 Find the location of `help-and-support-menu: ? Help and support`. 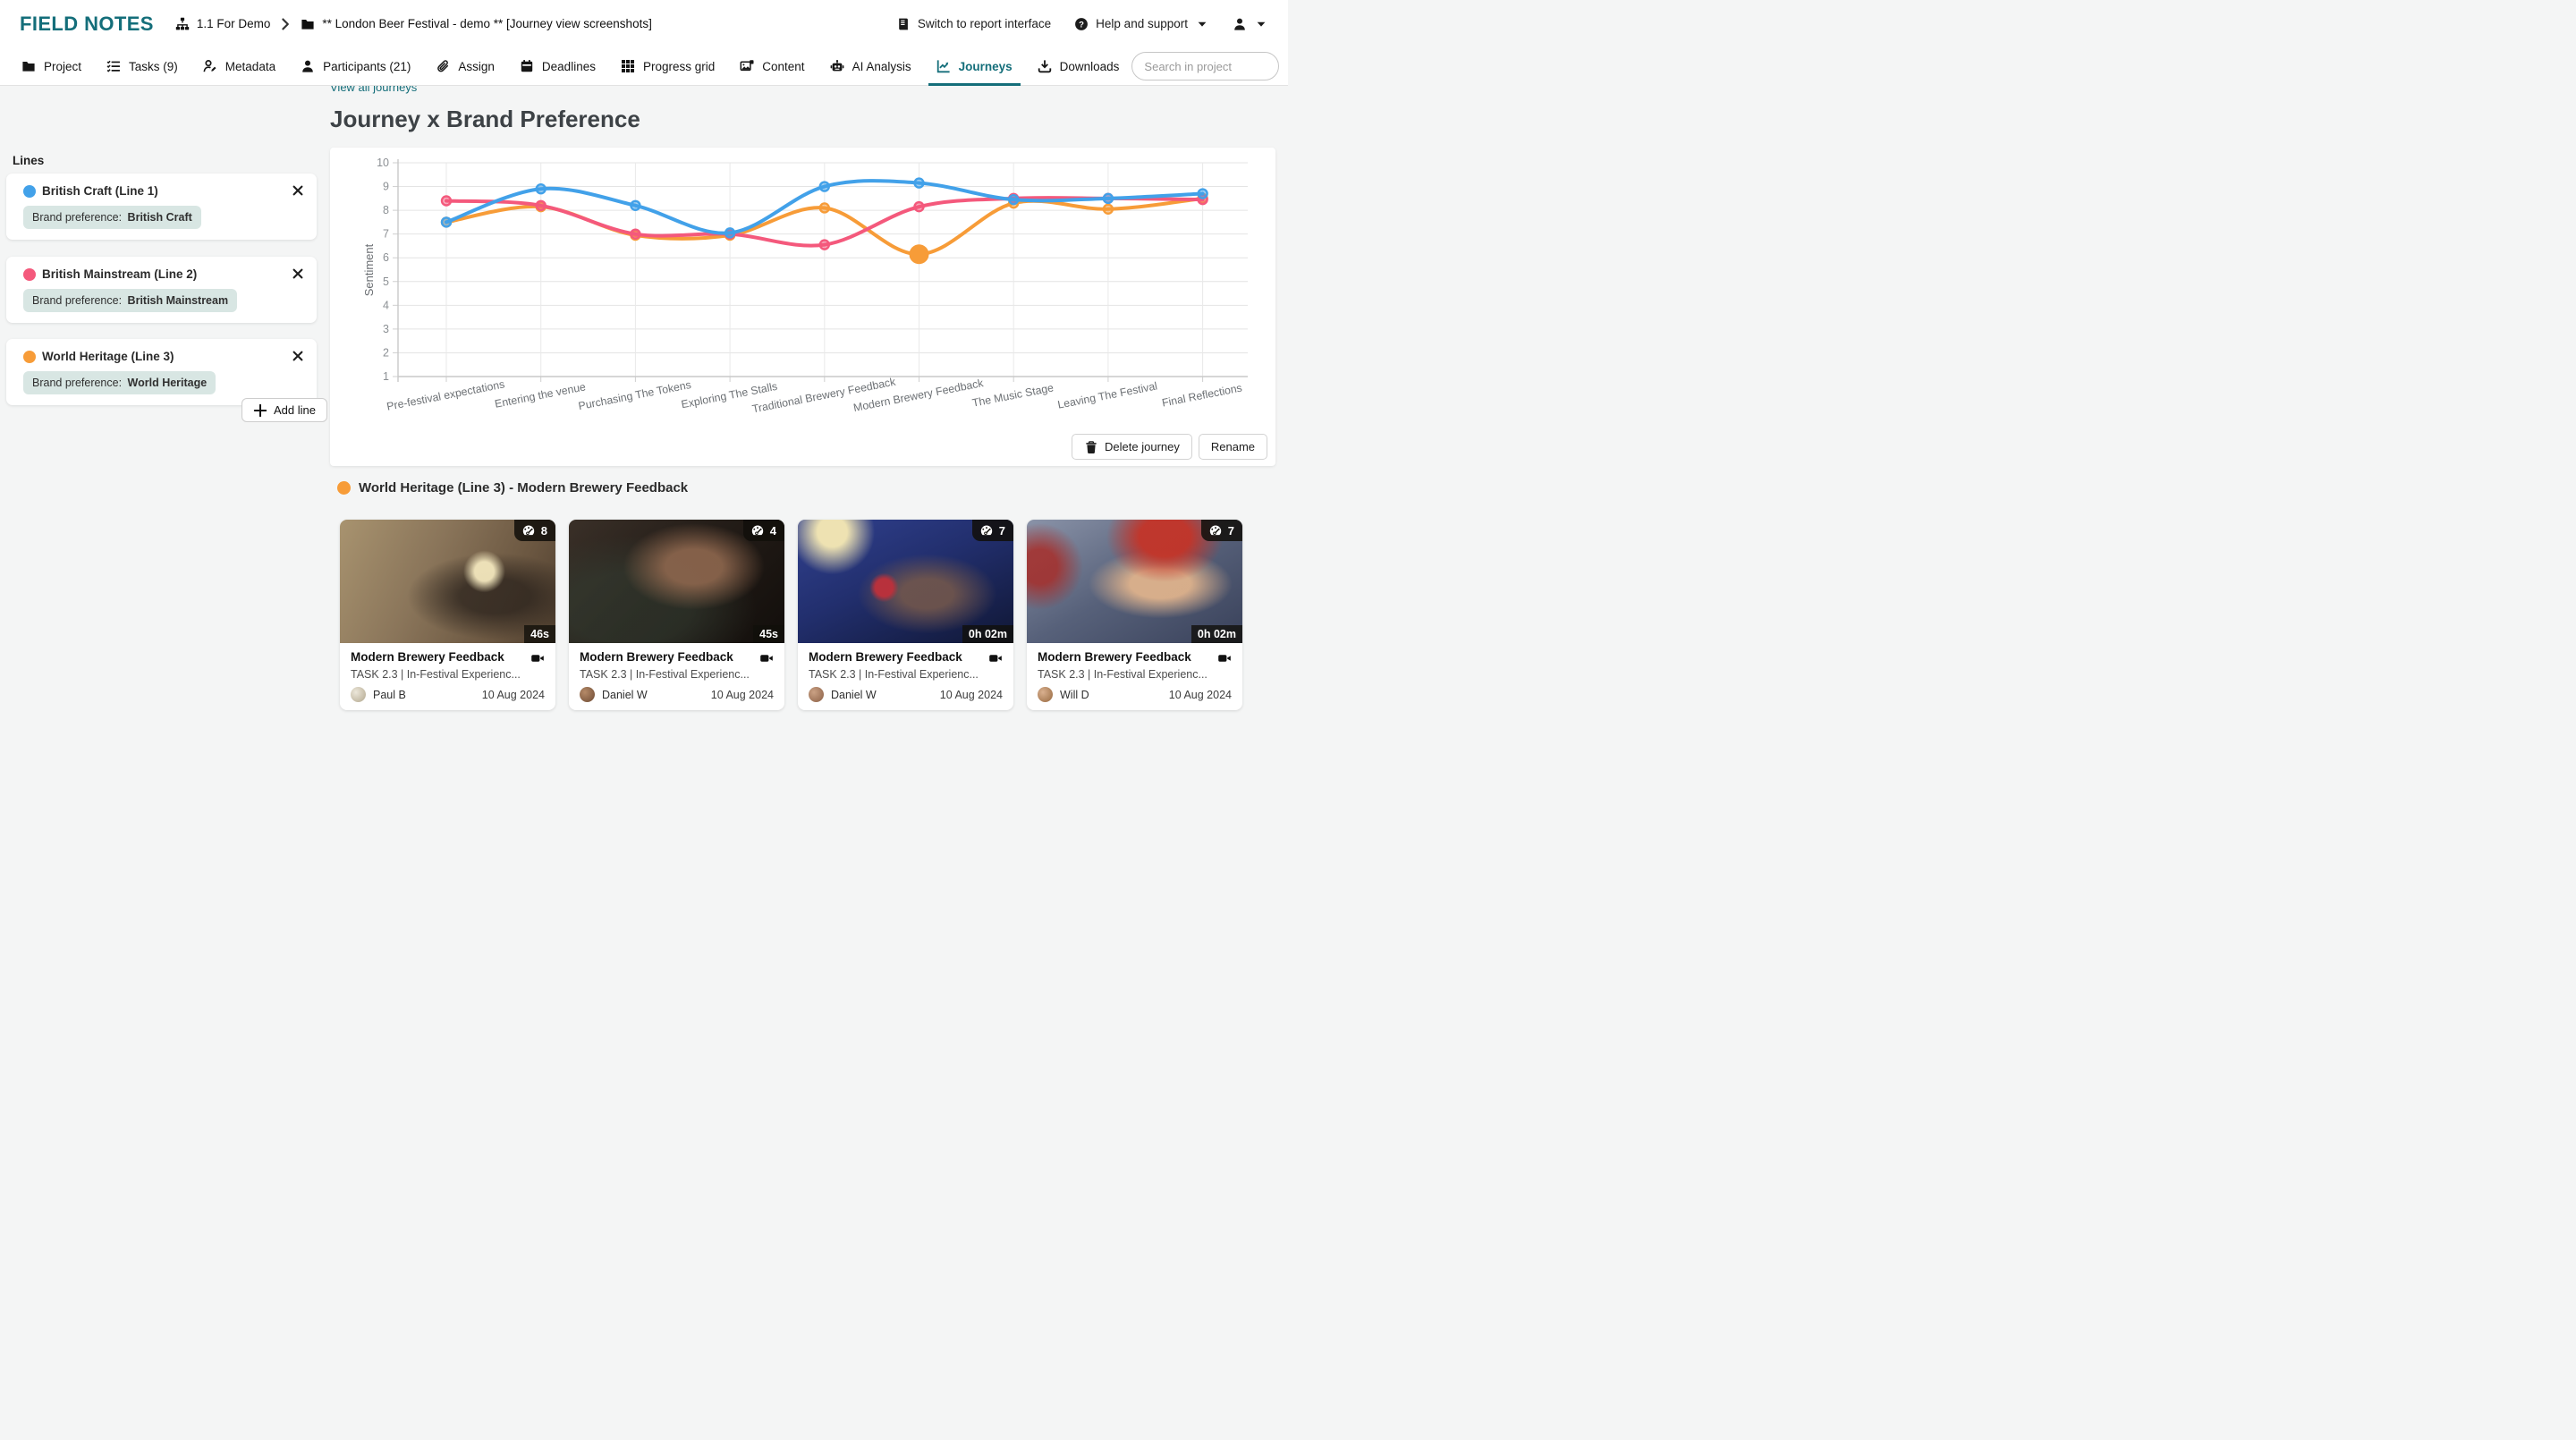

help-and-support-menu: ? Help and support is located at coordinates (1141, 24).